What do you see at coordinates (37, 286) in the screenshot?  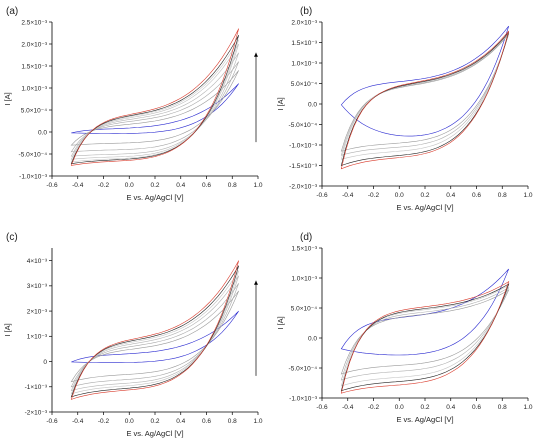 I see `y-tick-label: 3×10⁻³` at bounding box center [37, 286].